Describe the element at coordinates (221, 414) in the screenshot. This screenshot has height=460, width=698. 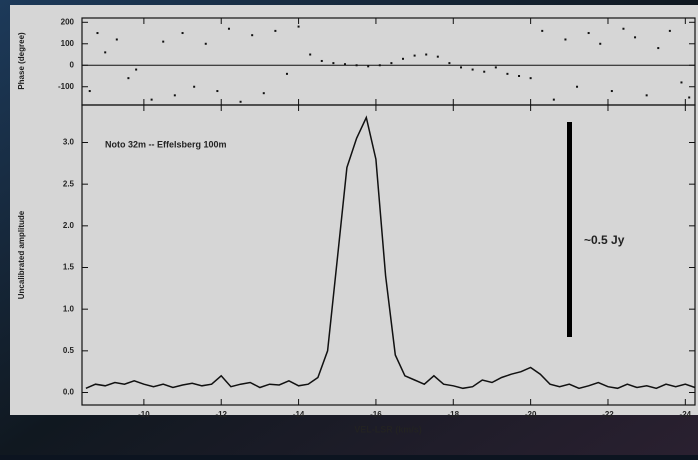
I see `x-tick-label: -12` at that location.